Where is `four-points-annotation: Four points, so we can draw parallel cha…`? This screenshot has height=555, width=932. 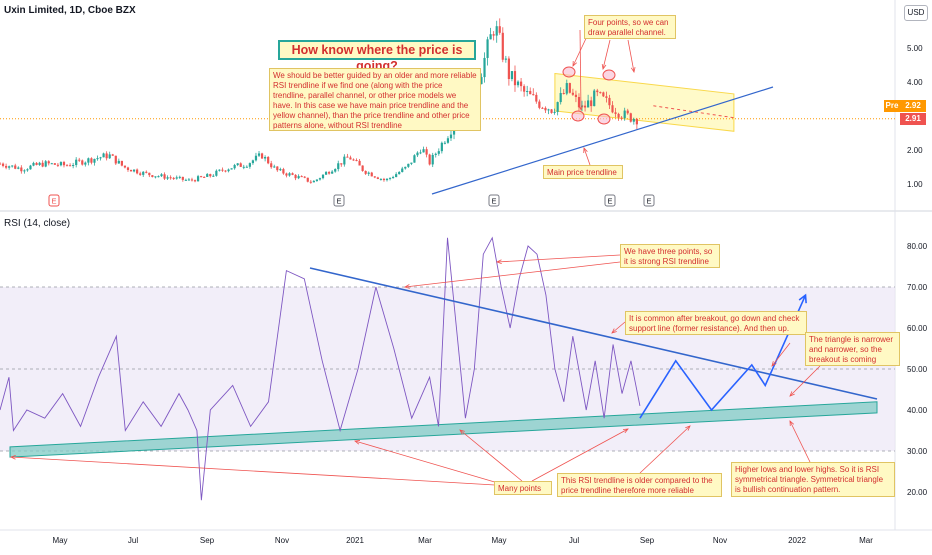 four-points-annotation: Four points, so we can draw parallel cha… is located at coordinates (630, 27).